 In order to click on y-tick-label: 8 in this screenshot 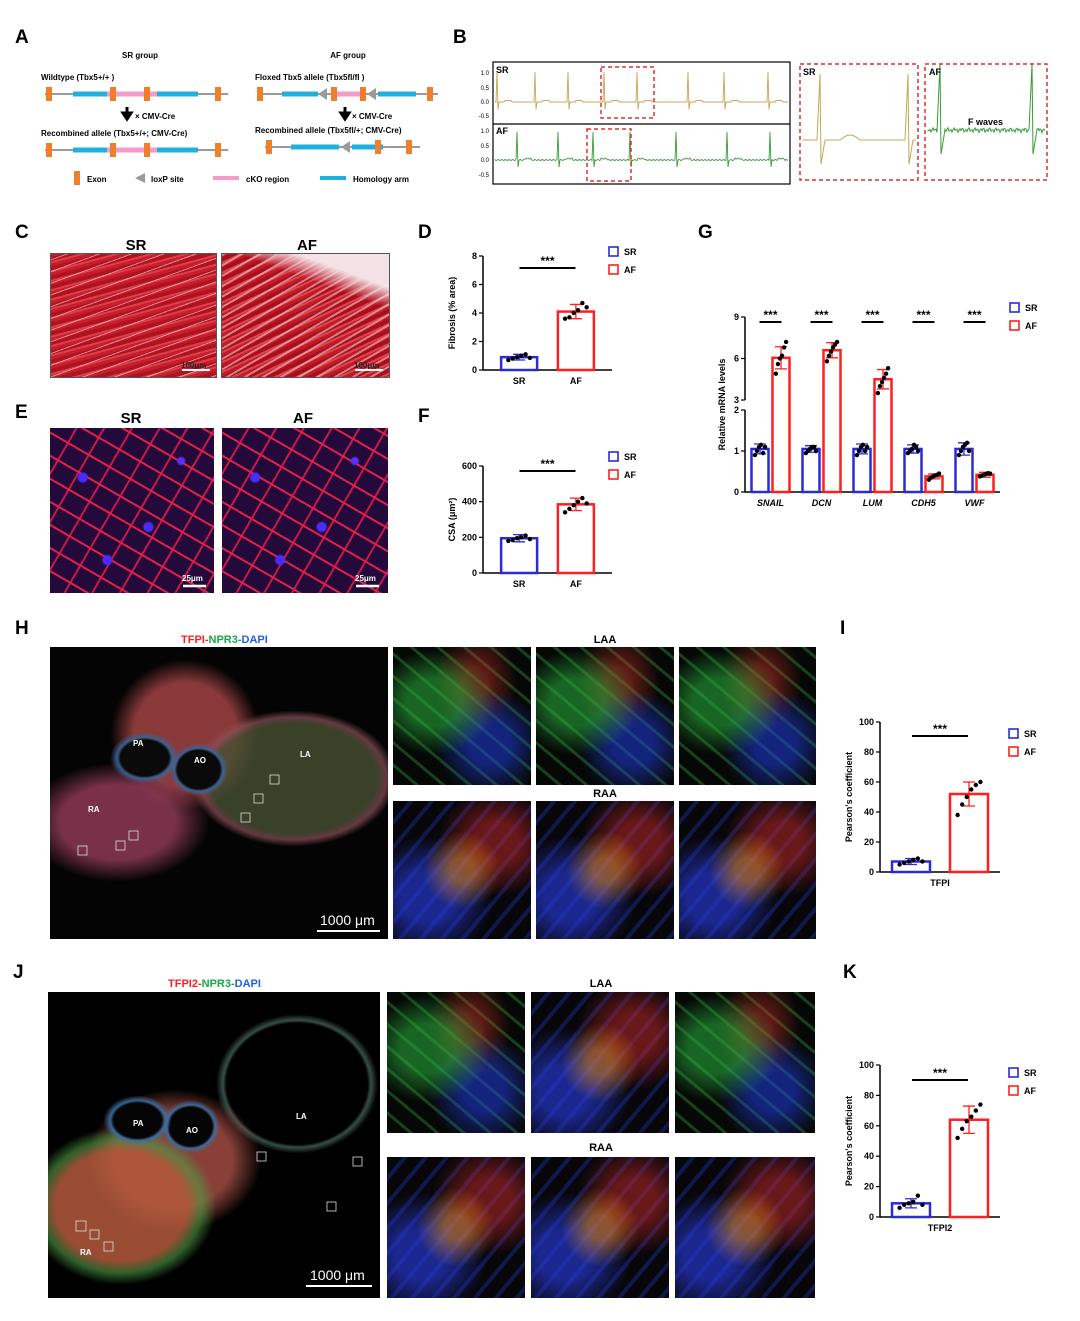, I will do `click(474, 256)`.